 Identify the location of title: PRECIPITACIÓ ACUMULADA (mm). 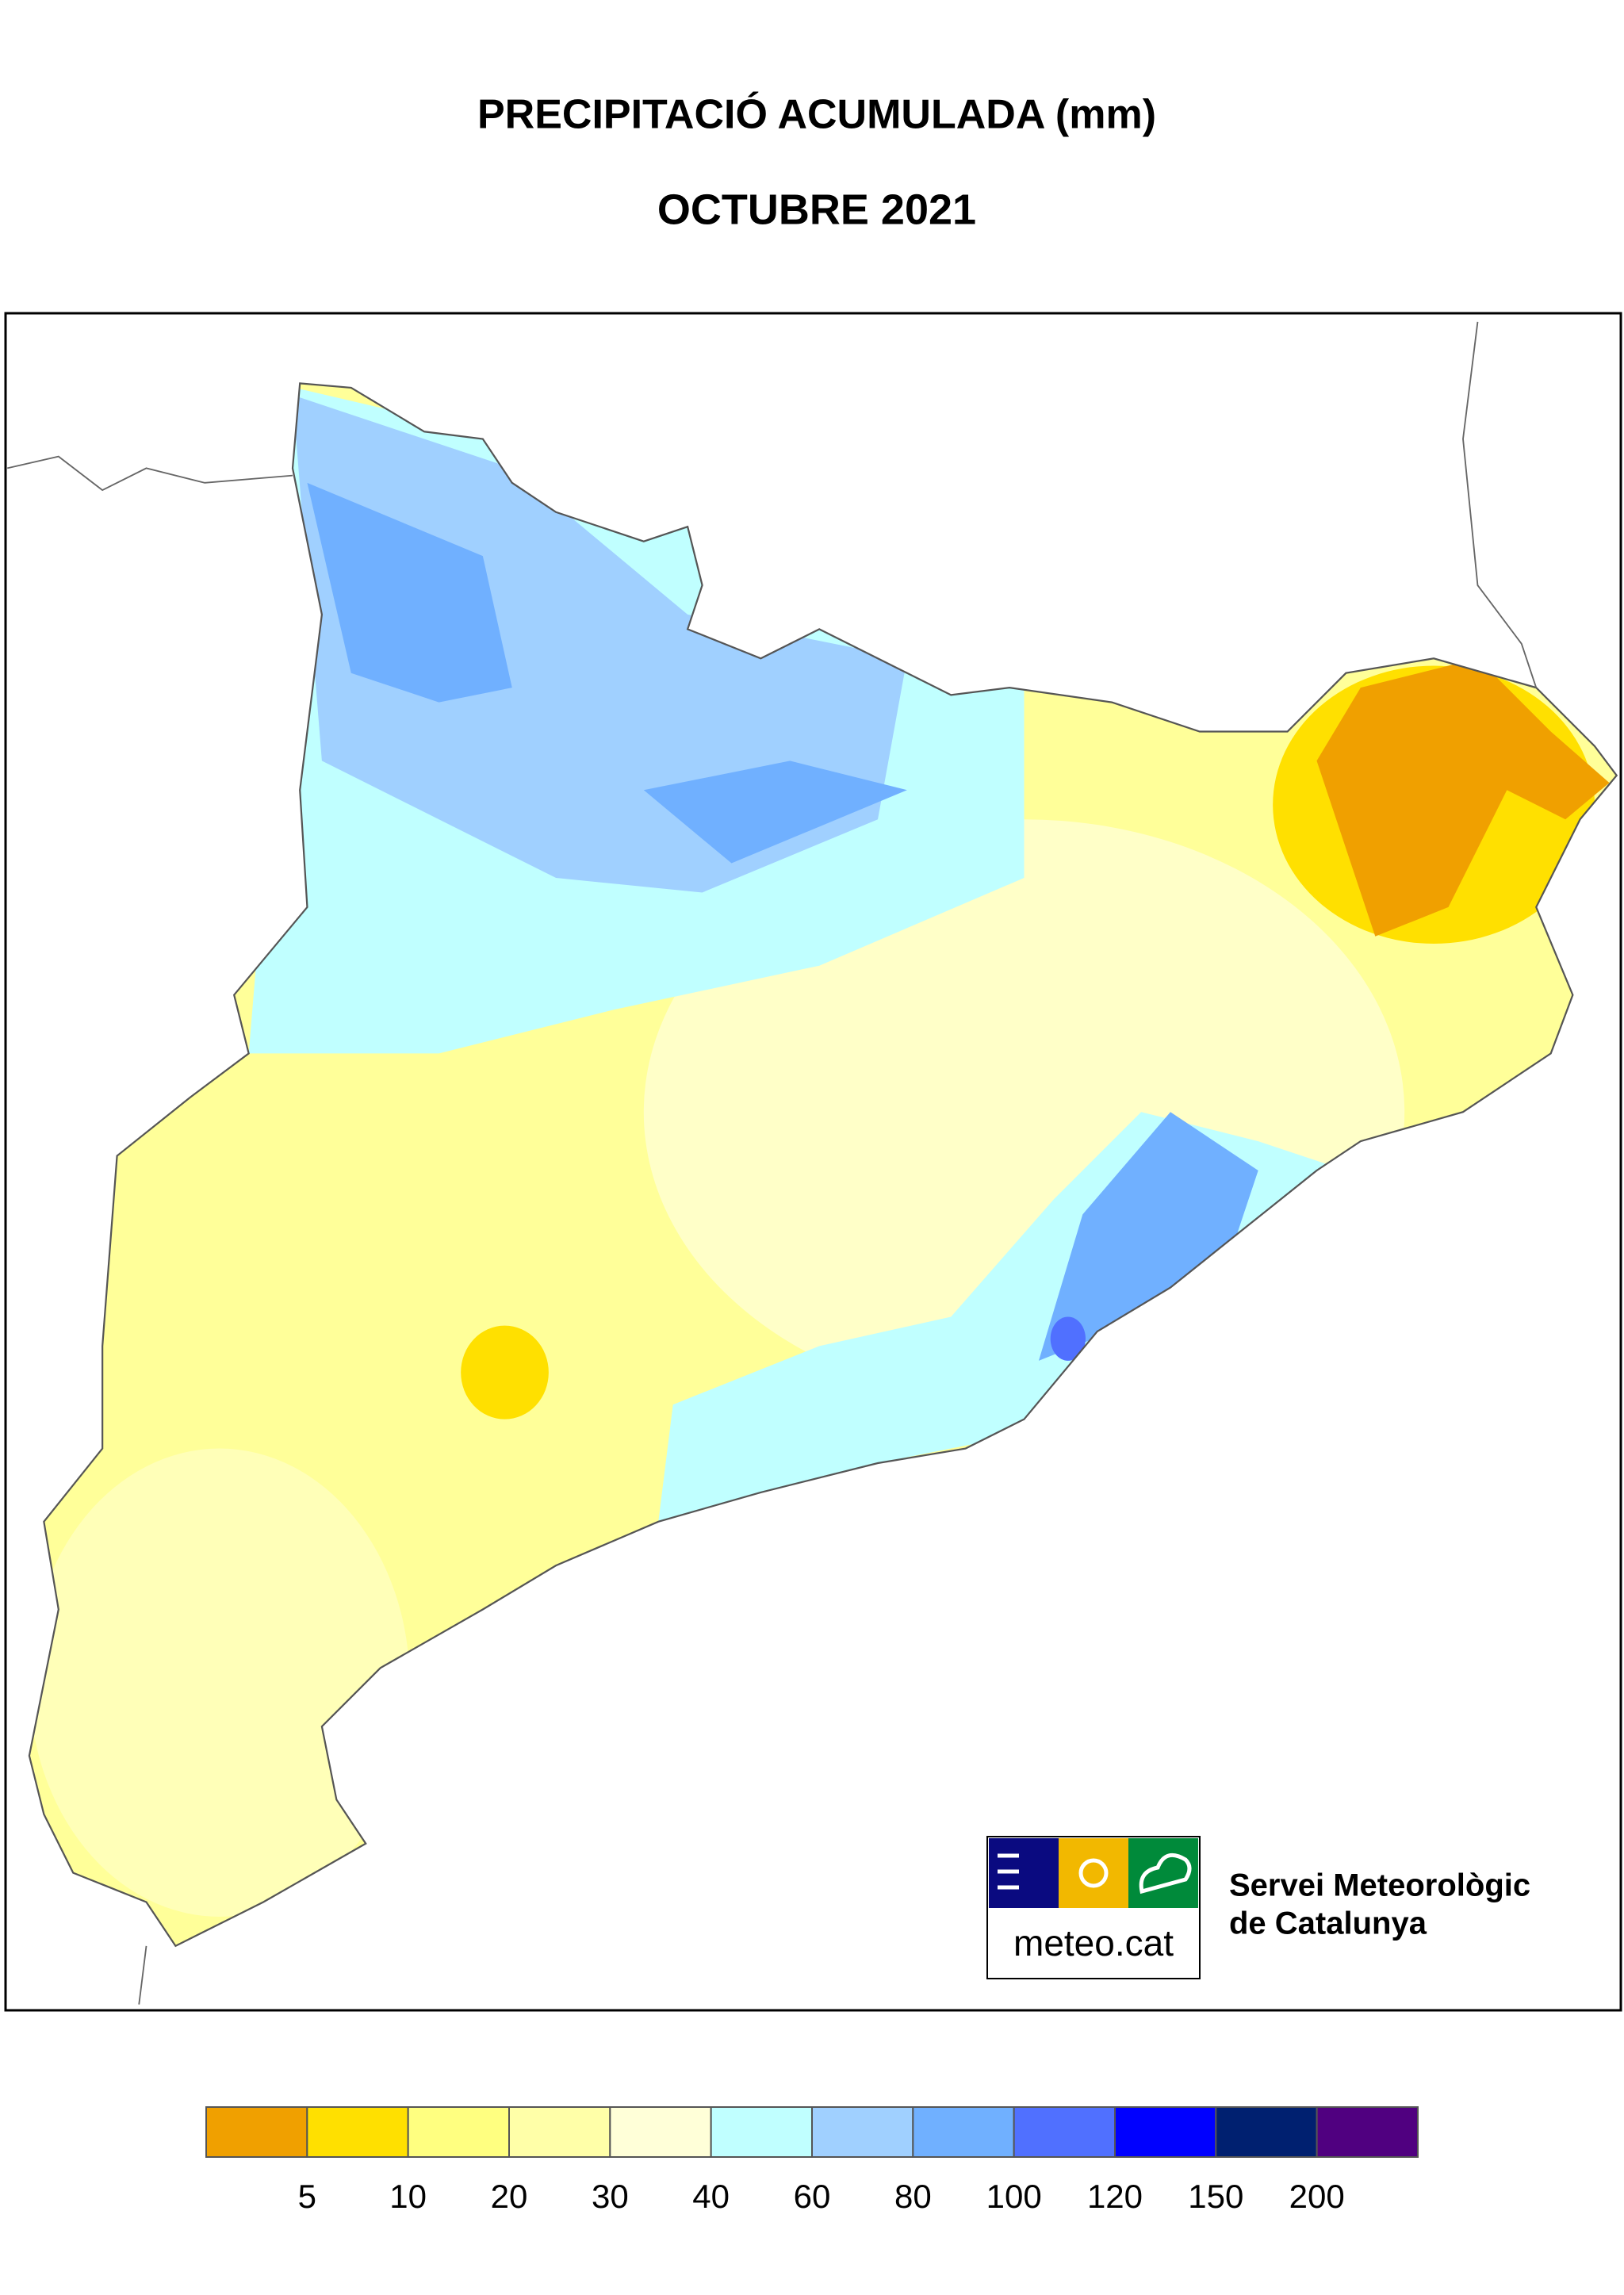
(817, 115).